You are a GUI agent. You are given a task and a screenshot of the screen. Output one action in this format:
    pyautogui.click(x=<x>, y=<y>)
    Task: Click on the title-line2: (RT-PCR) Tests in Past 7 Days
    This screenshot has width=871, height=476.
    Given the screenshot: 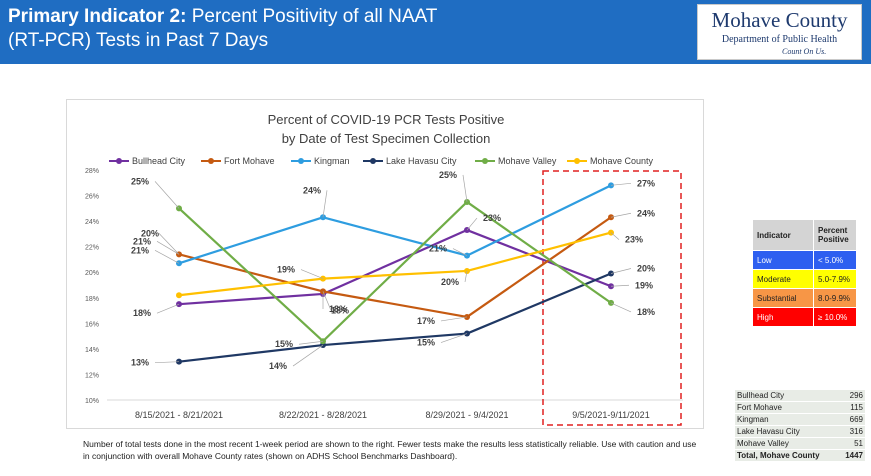 What is the action you would take?
    pyautogui.click(x=138, y=40)
    